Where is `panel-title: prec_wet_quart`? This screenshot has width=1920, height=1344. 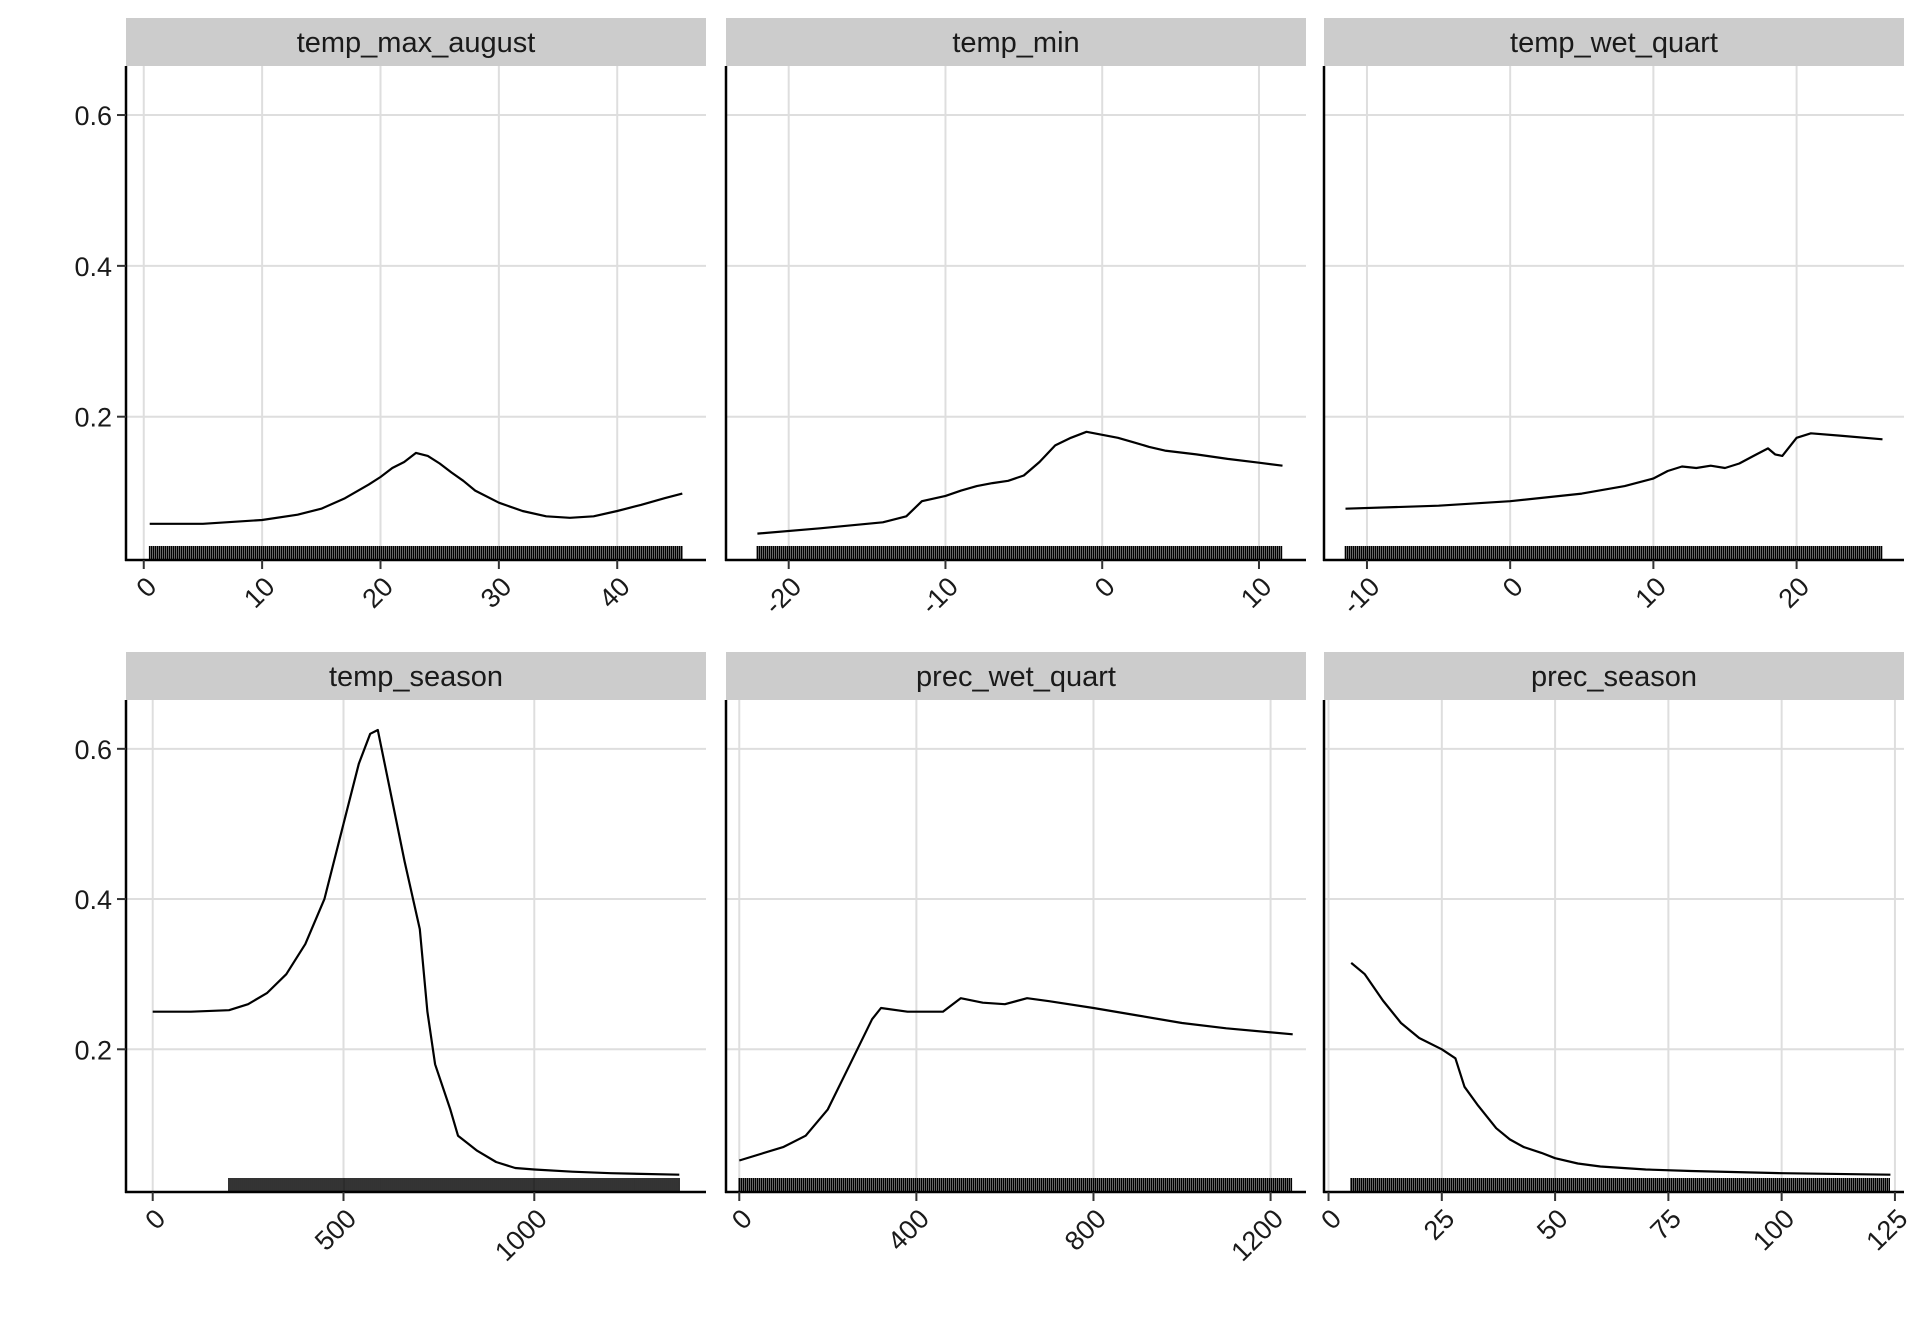 panel-title: prec_wet_quart is located at coordinates (1016, 677).